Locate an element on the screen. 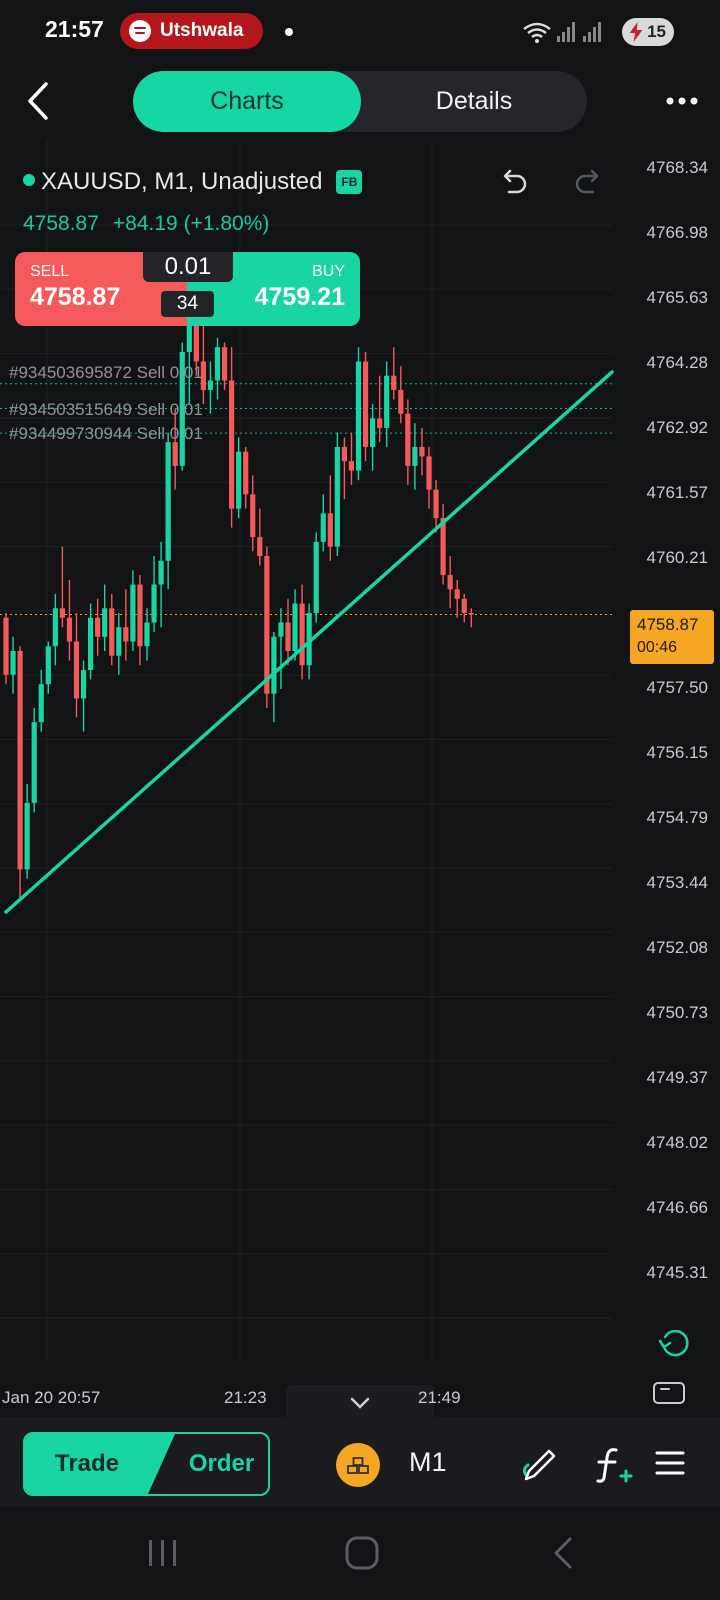 The height and width of the screenshot is (1600, 720). timeframe-selector: M1 is located at coordinates (428, 1462).